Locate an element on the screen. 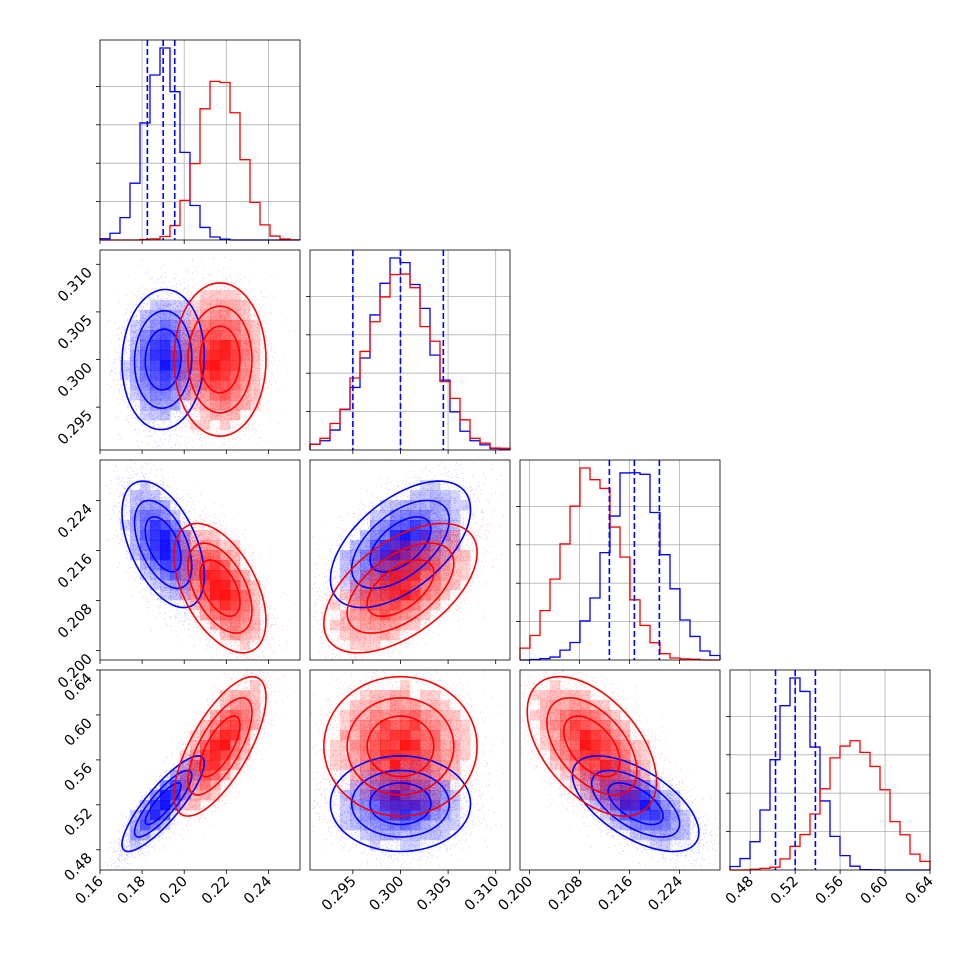  y-tick-label: 0.224 is located at coordinates (75, 521).